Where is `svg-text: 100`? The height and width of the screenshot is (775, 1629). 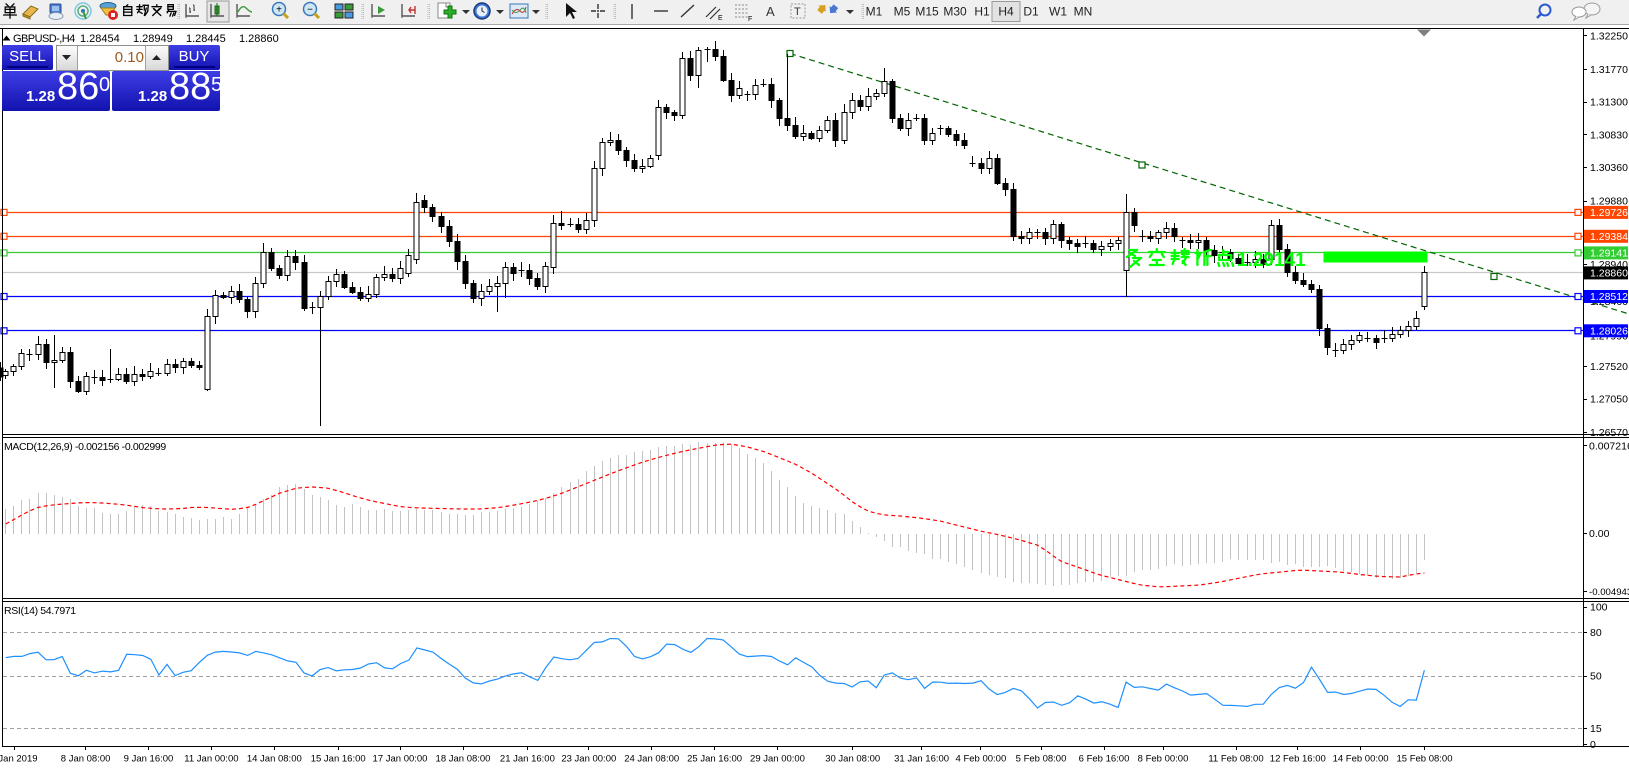
svg-text: 100 is located at coordinates (1599, 608).